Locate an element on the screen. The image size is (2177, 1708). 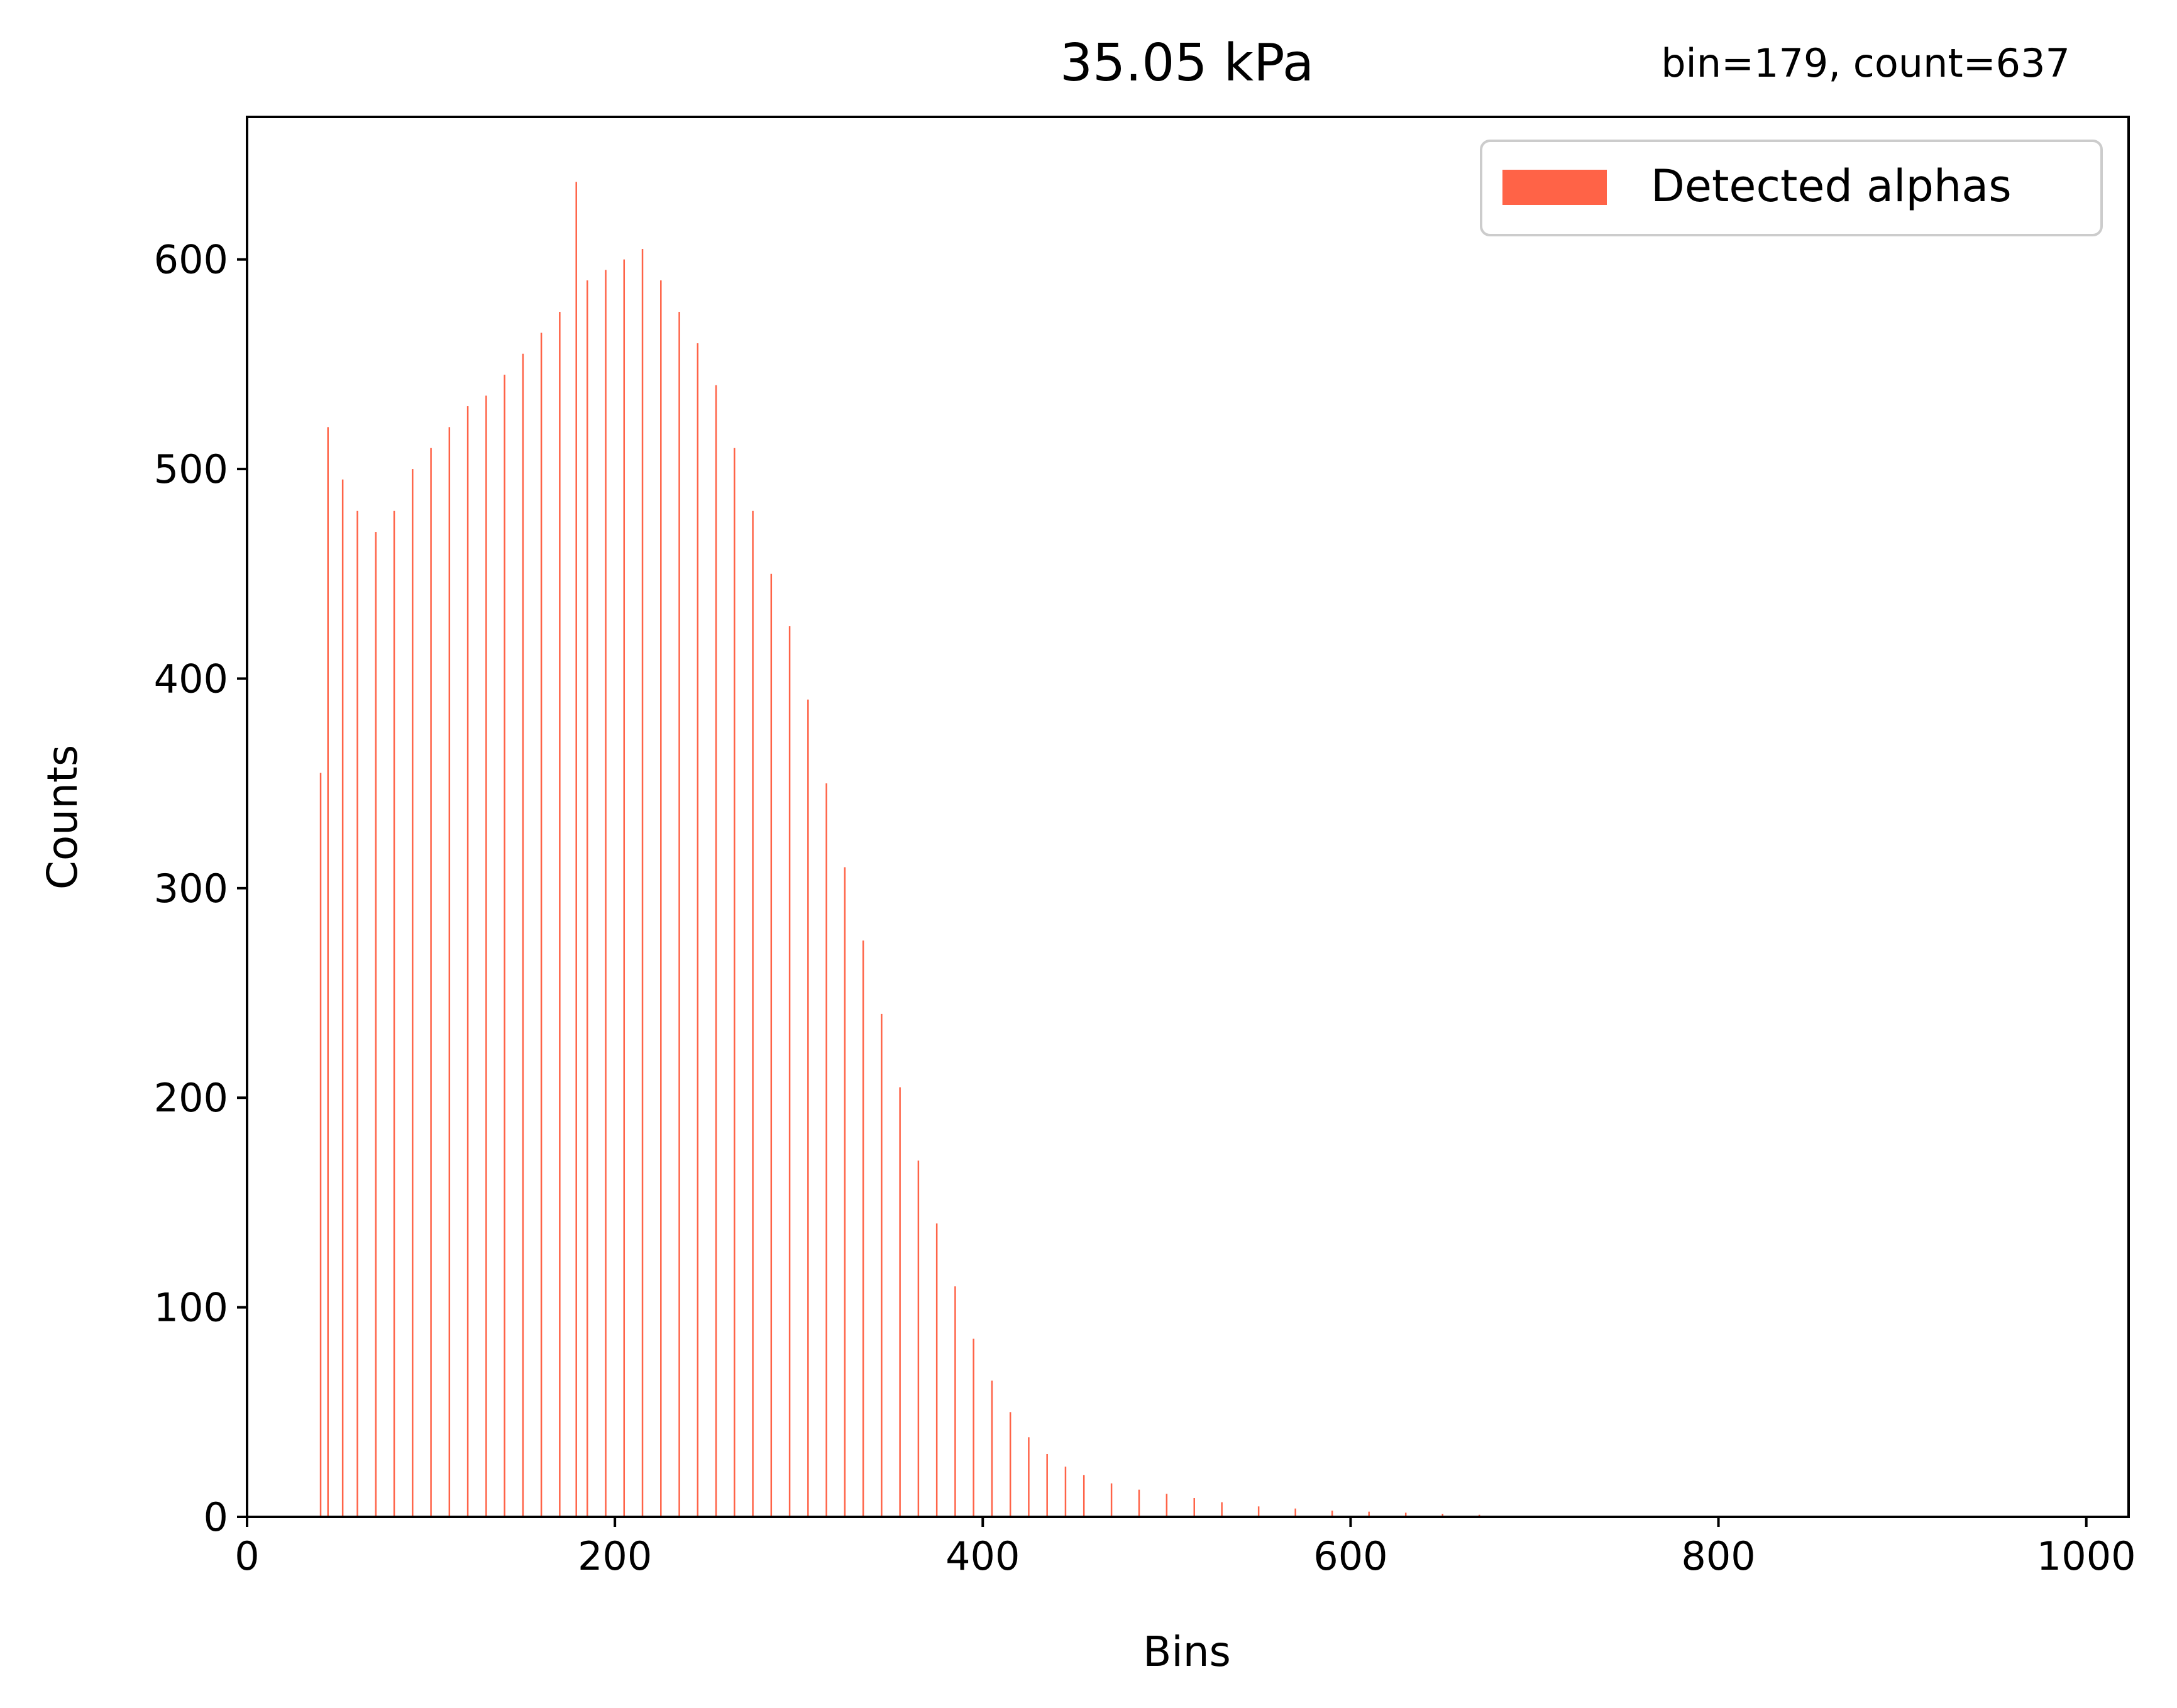
bin-count-annotation: bin=179, count=637 is located at coordinates (1865, 63).